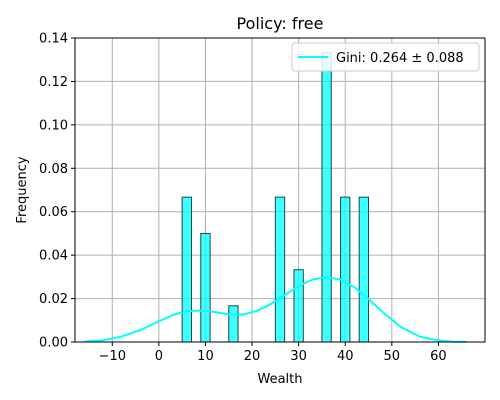 The height and width of the screenshot is (400, 500). What do you see at coordinates (53, 212) in the screenshot?
I see `y-tick-label: 0.06` at bounding box center [53, 212].